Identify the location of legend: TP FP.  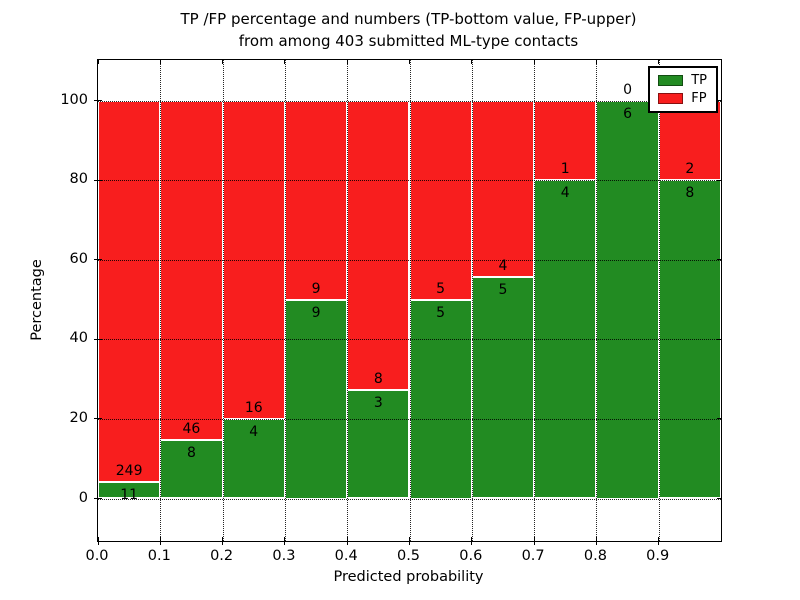
(683, 89).